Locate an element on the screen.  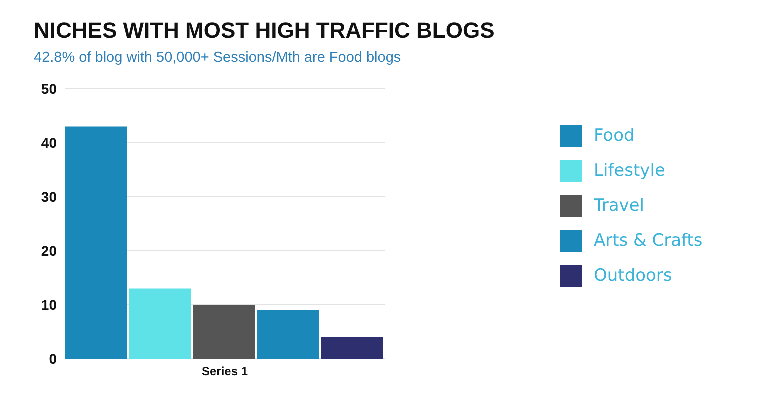
legend-label: Food is located at coordinates (614, 136).